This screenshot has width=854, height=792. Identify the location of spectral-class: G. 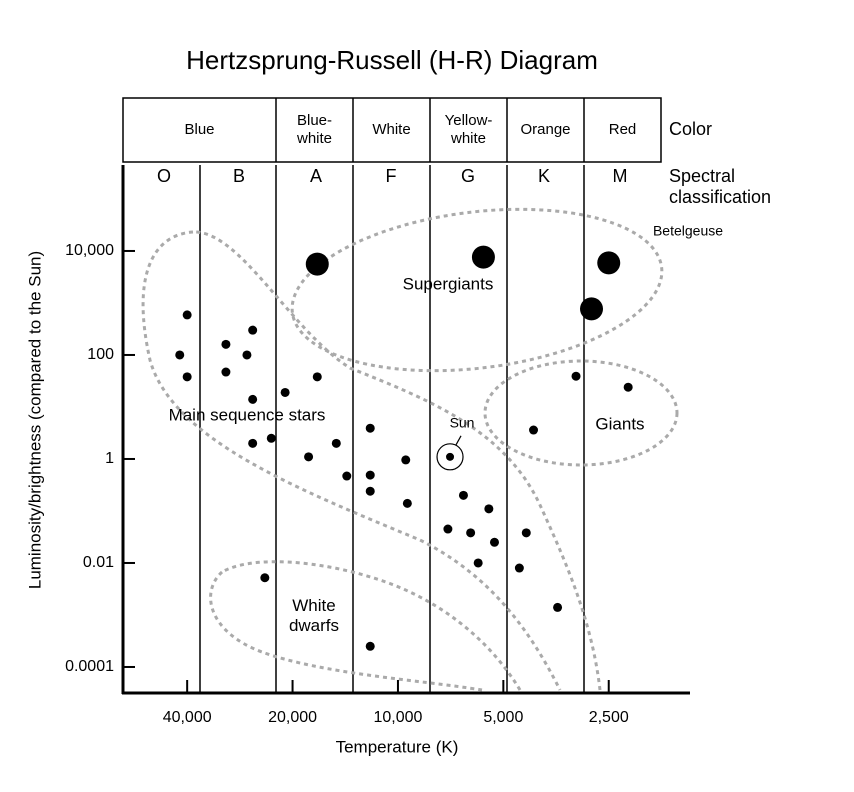
(467, 176).